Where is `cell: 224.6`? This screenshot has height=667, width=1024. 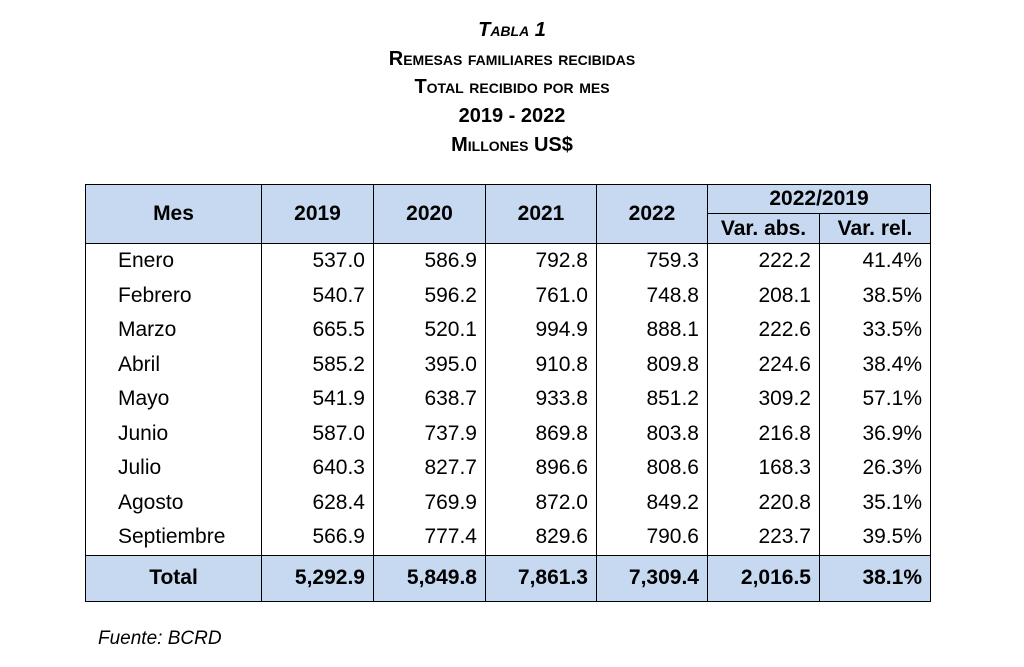
cell: 224.6 is located at coordinates (763, 364).